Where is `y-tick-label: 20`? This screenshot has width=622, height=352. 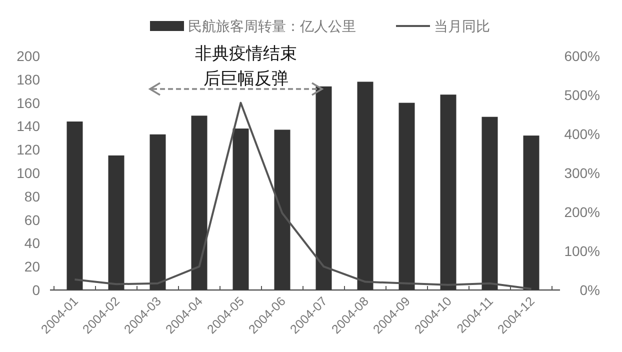 y-tick-label: 20 is located at coordinates (32, 266).